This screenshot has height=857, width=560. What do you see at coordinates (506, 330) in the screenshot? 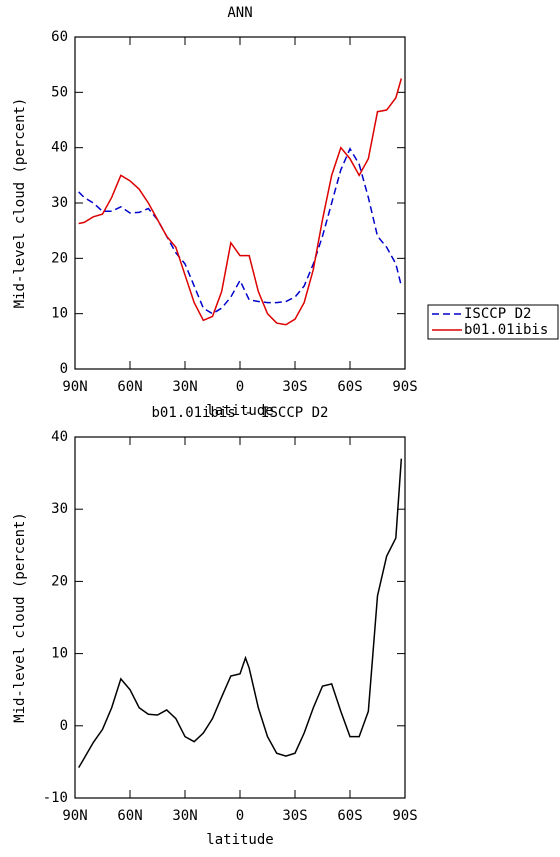
I see `legend-label: b01.01ibis` at bounding box center [506, 330].